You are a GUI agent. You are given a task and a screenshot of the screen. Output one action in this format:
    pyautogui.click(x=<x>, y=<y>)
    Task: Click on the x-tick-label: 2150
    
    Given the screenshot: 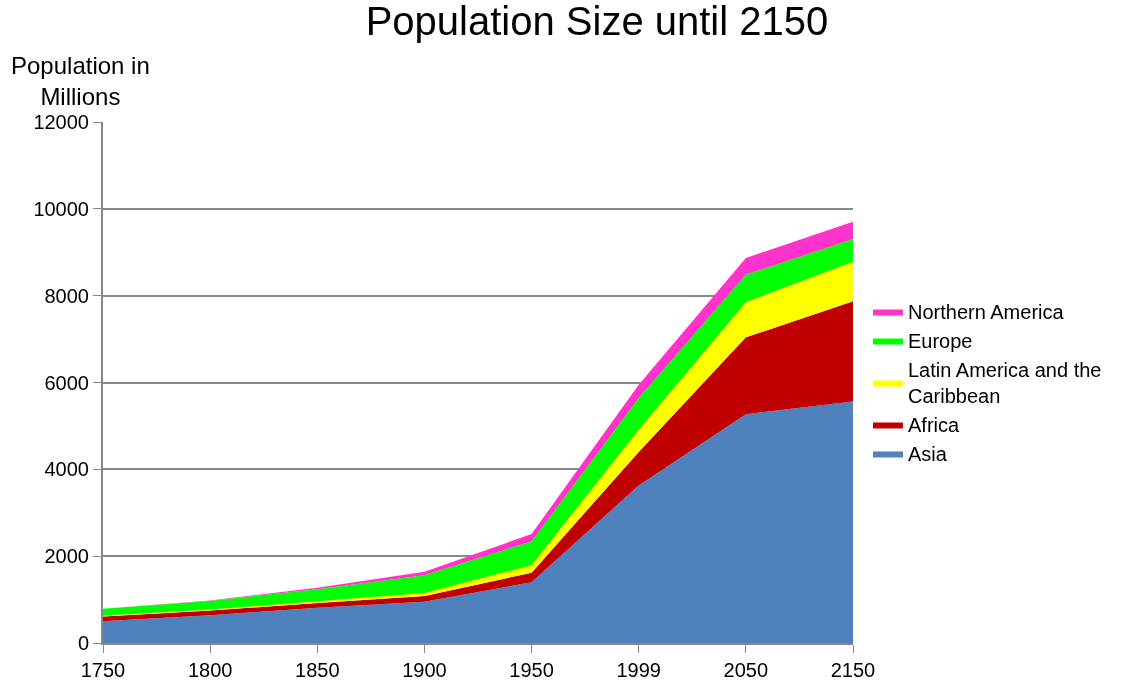 What is the action you would take?
    pyautogui.click(x=853, y=670)
    